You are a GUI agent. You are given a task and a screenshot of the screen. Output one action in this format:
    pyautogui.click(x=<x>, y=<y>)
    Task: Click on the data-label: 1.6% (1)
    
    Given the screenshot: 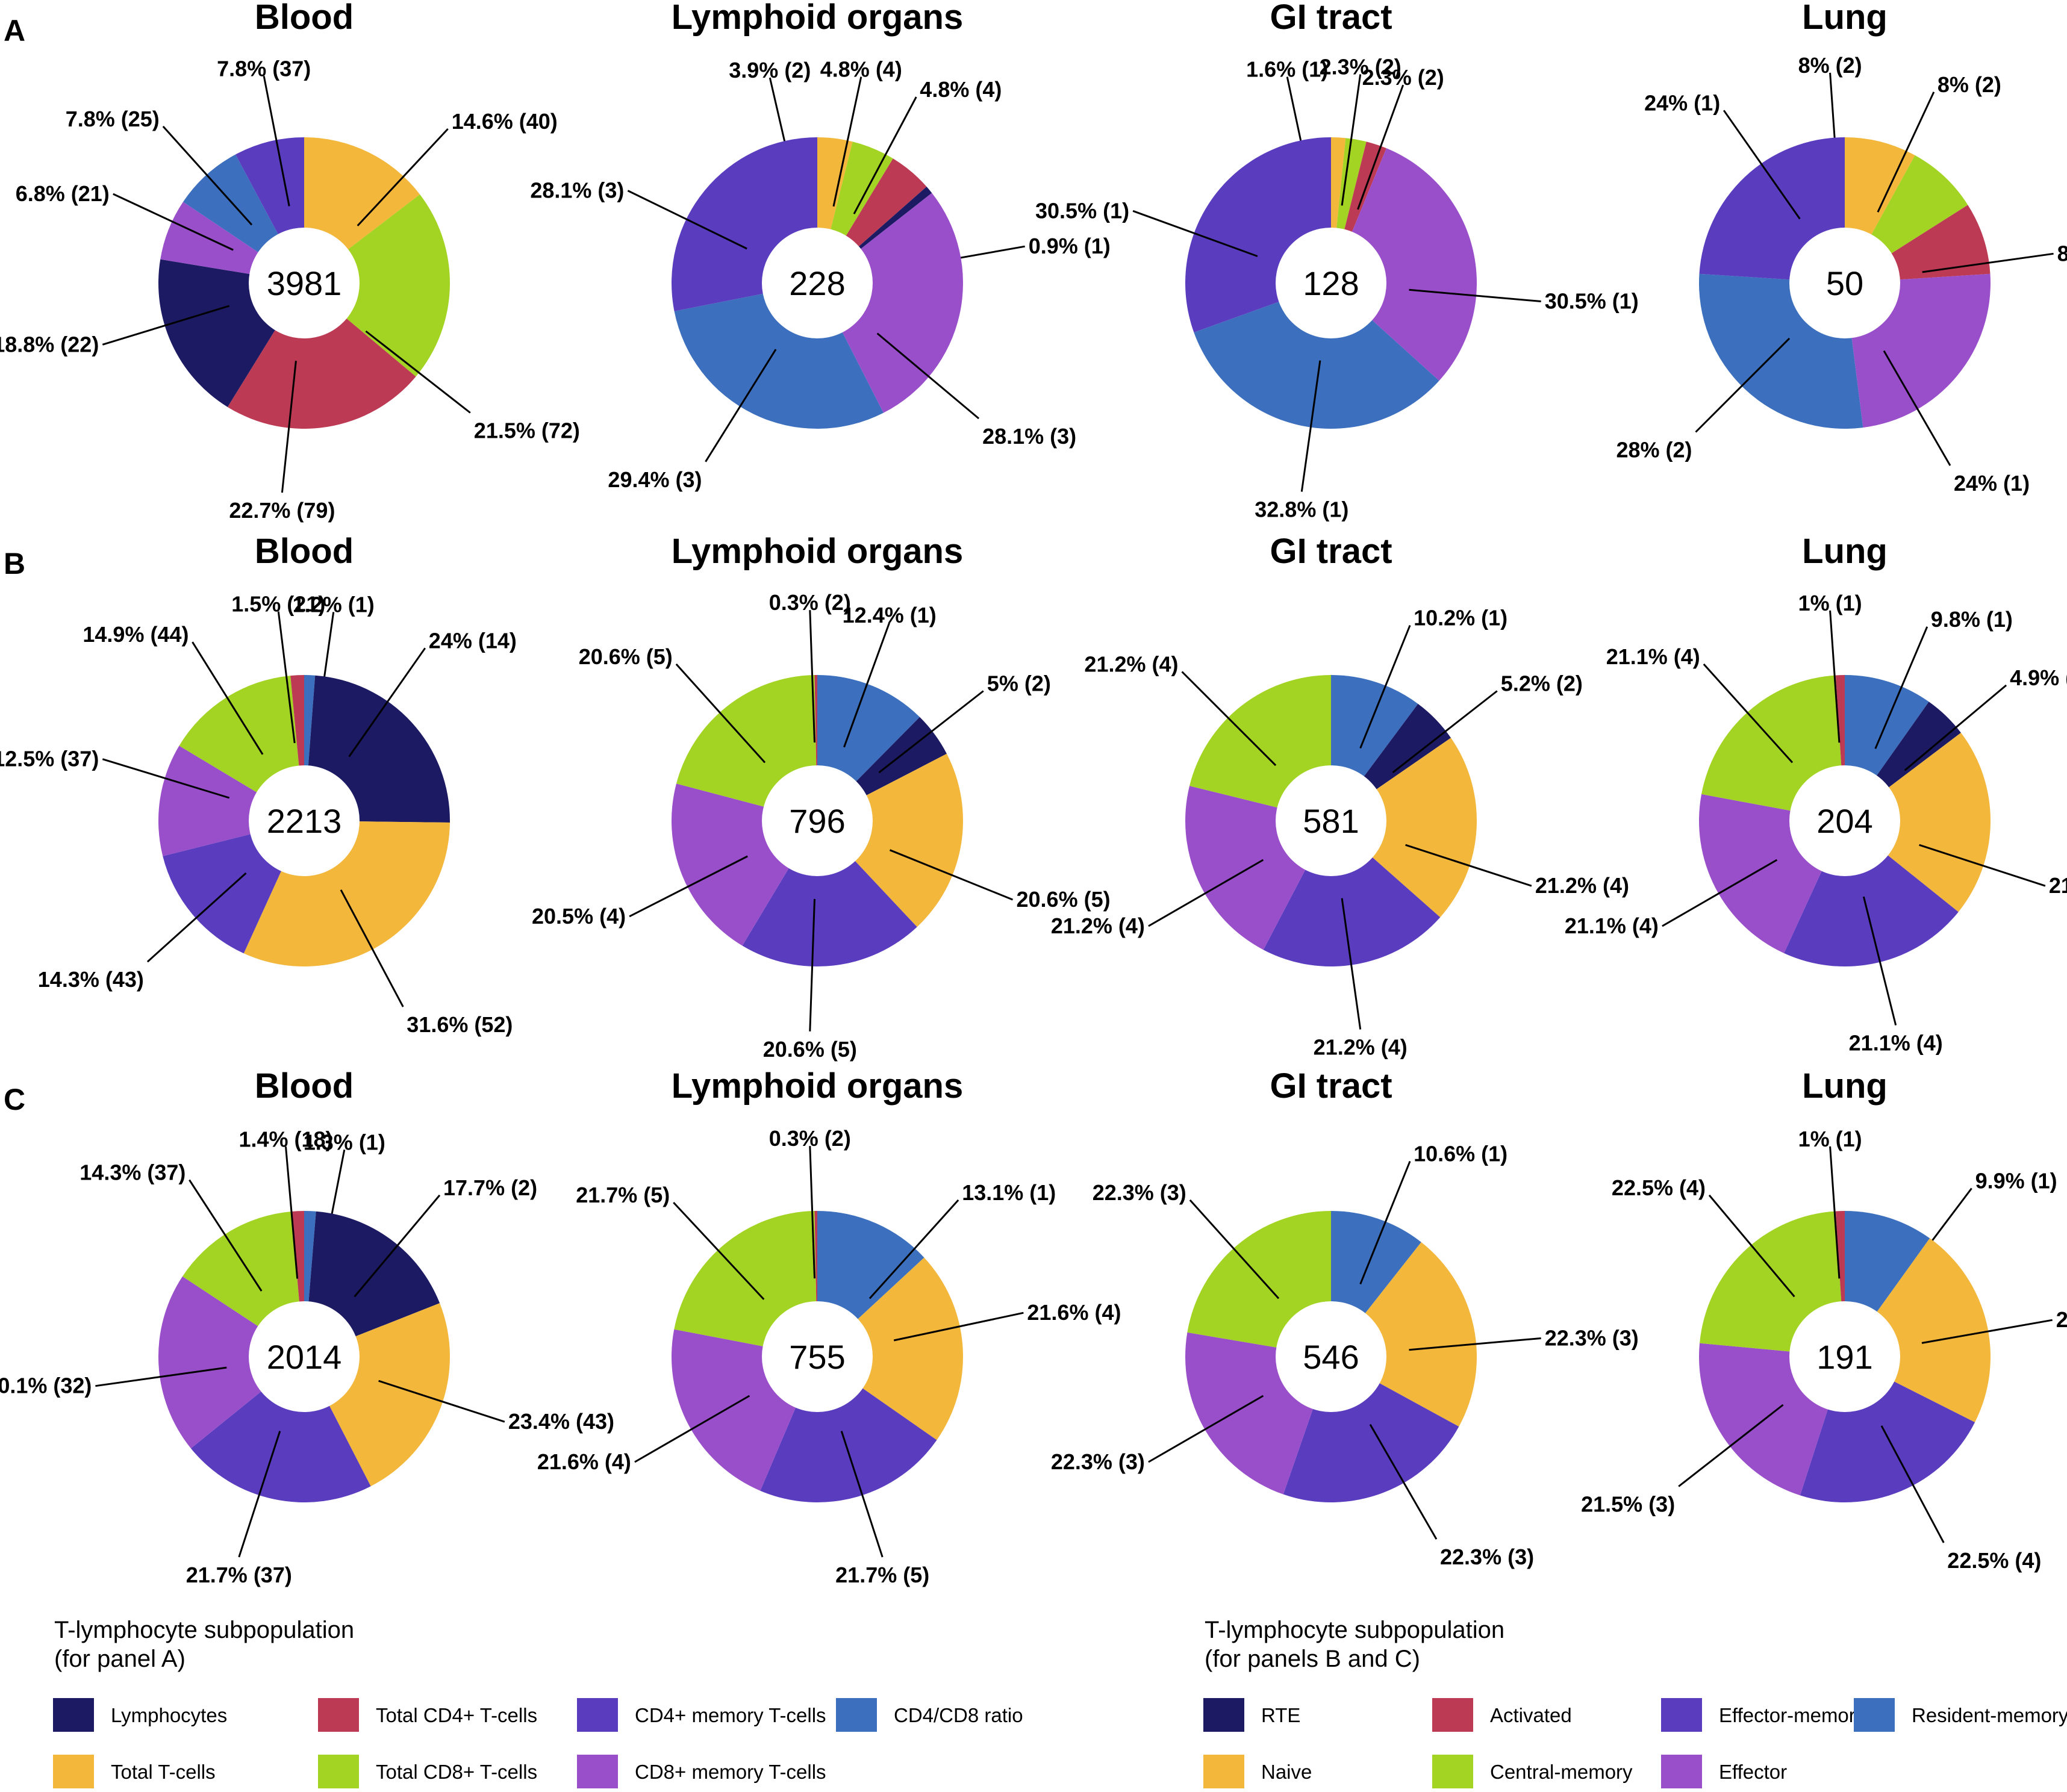 What is the action you would take?
    pyautogui.click(x=1287, y=69)
    